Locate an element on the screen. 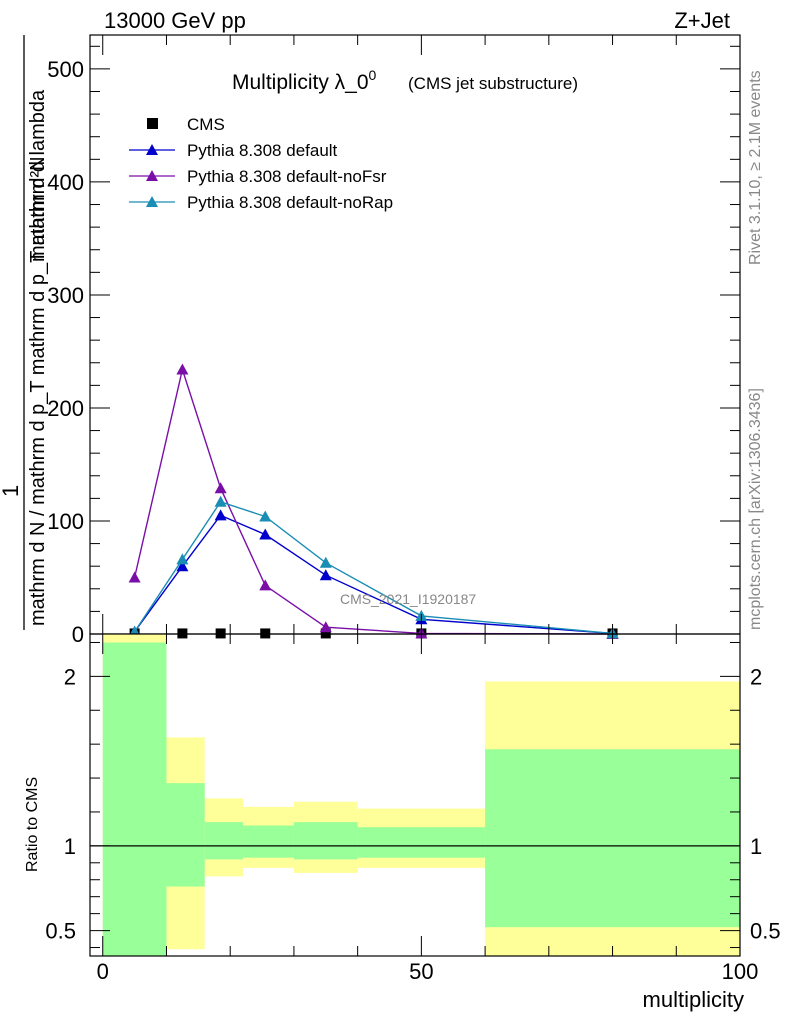  legend-label-cms: CMS is located at coordinates (206, 124).